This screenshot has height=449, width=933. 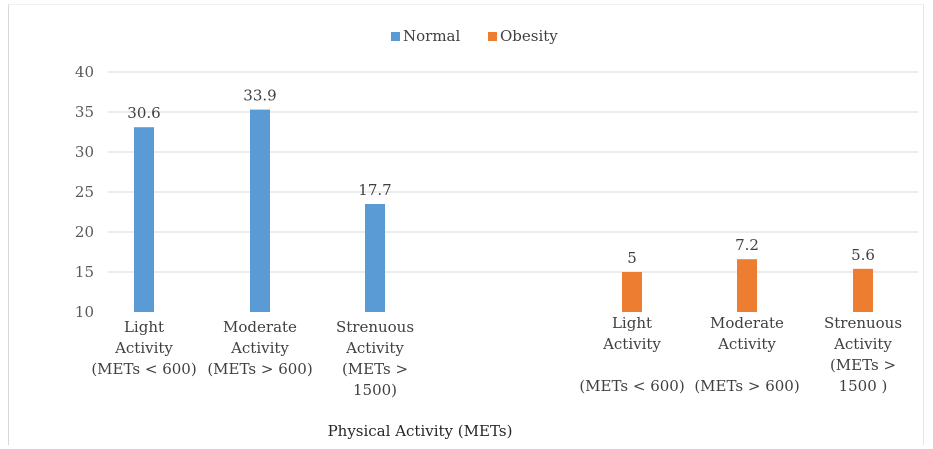 What do you see at coordinates (259, 96) in the screenshot?
I see `data-label: 33.9` at bounding box center [259, 96].